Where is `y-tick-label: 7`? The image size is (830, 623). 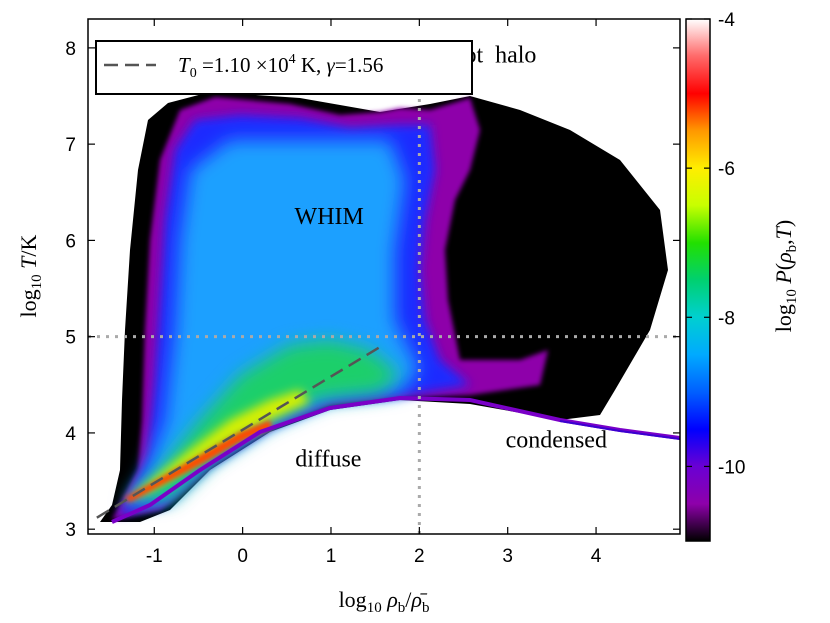
y-tick-label: 7 is located at coordinates (70, 145).